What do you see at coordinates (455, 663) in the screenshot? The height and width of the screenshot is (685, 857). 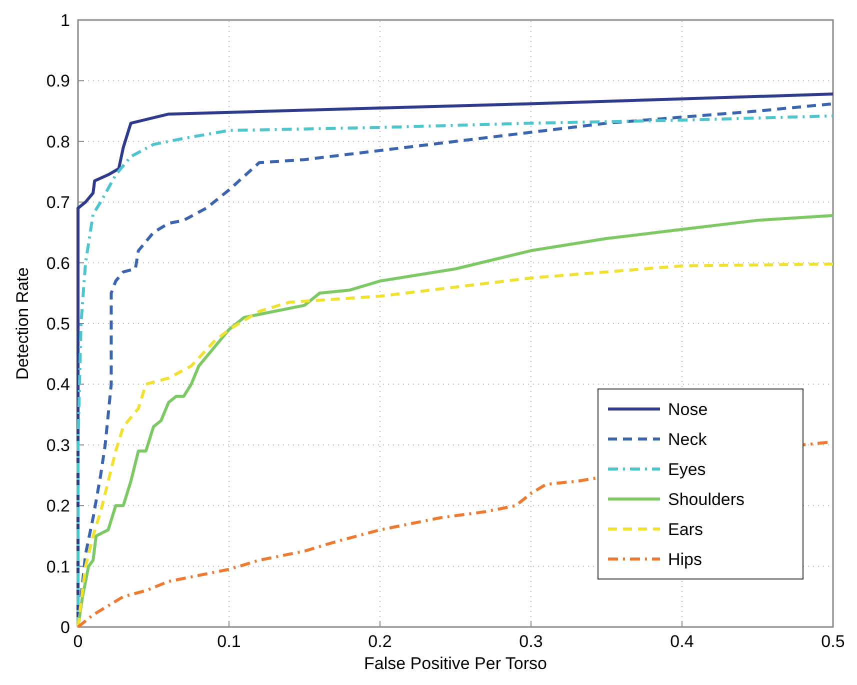 I see `x-axis-title: False Positive Per Torso` at bounding box center [455, 663].